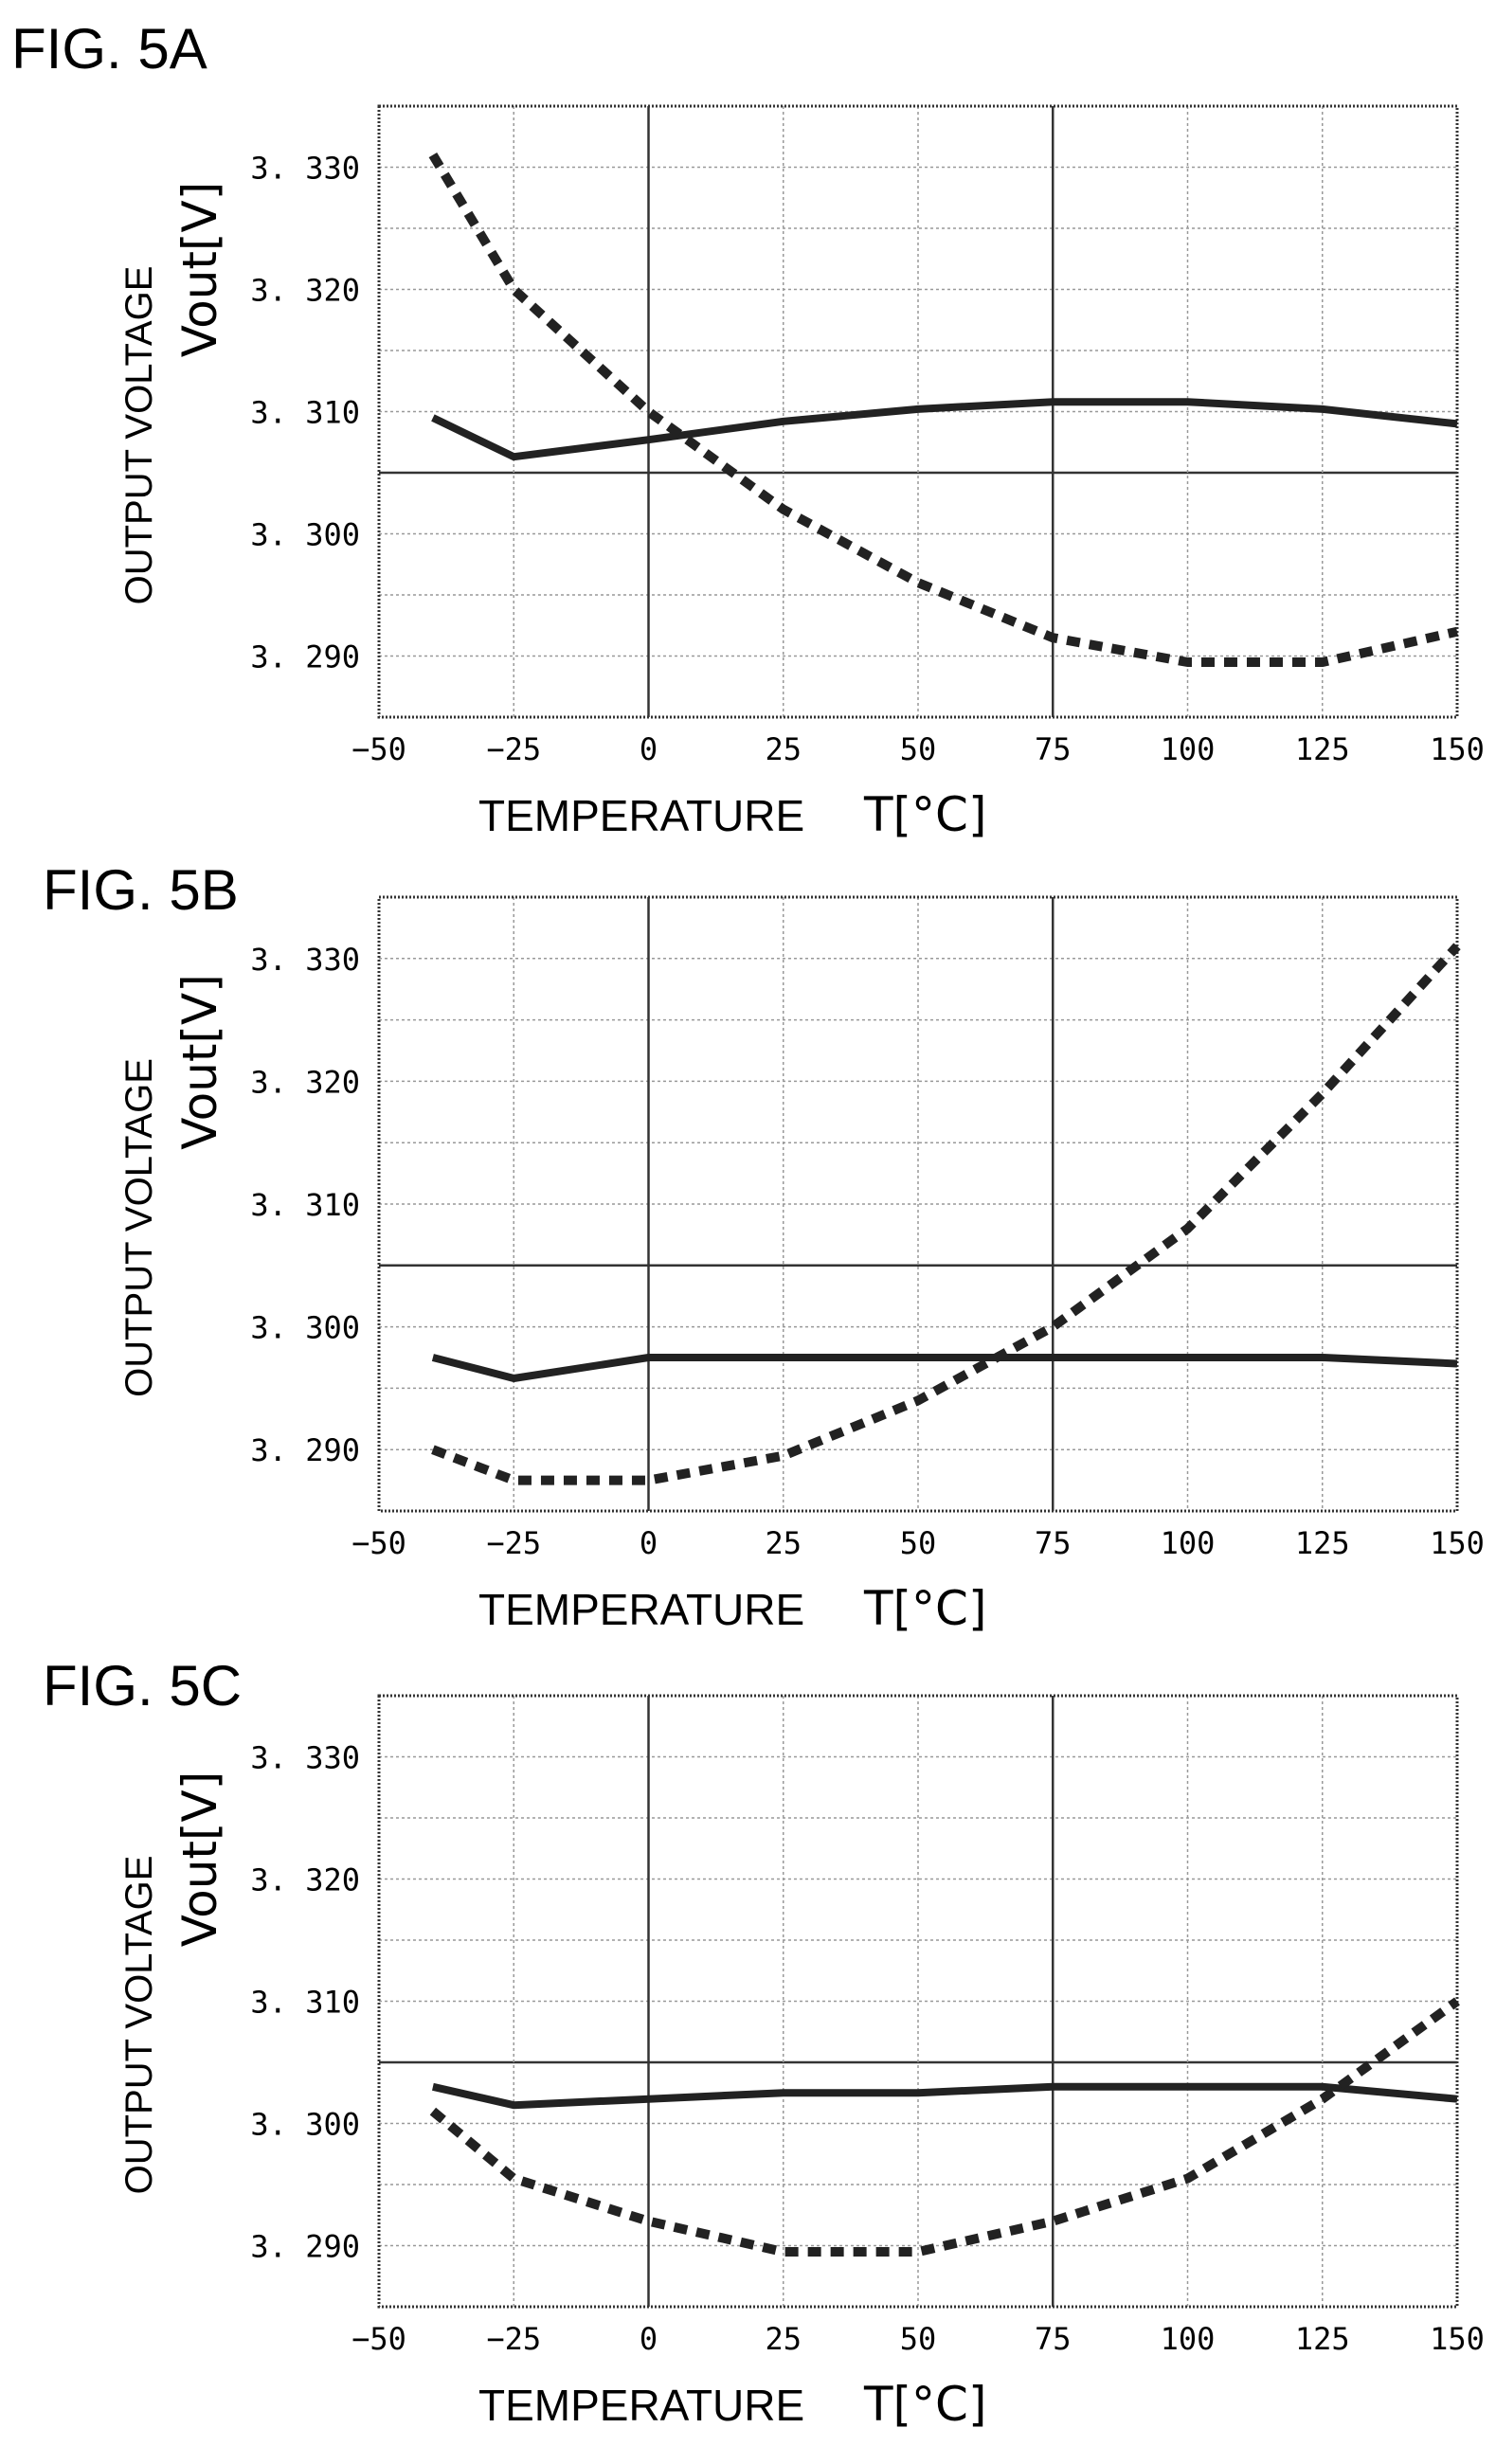 The width and height of the screenshot is (1496, 2464). Describe the element at coordinates (142, 1686) in the screenshot. I see `figure-label: FIG. 5C` at that location.